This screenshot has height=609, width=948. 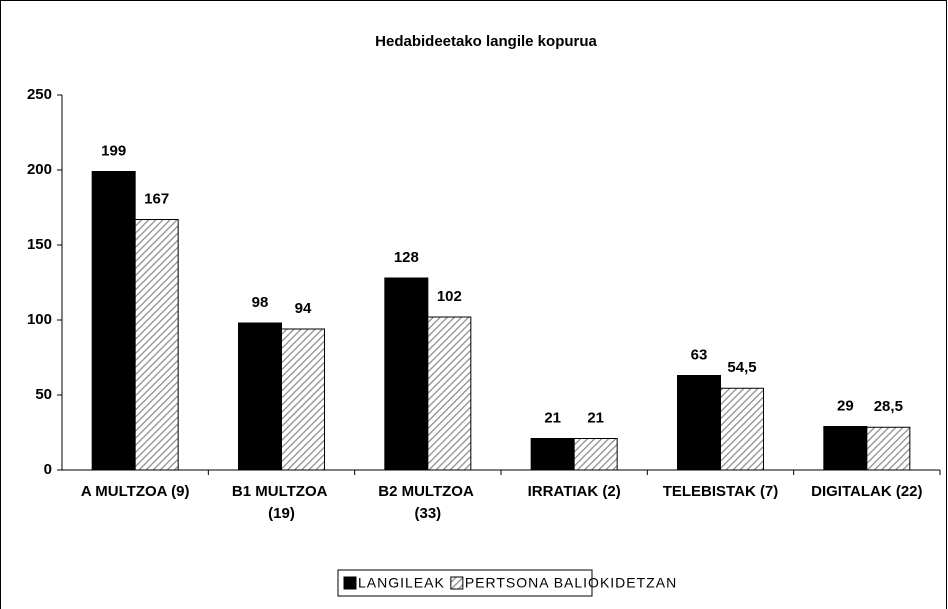 What do you see at coordinates (260, 302) in the screenshot?
I see `value-label: 98` at bounding box center [260, 302].